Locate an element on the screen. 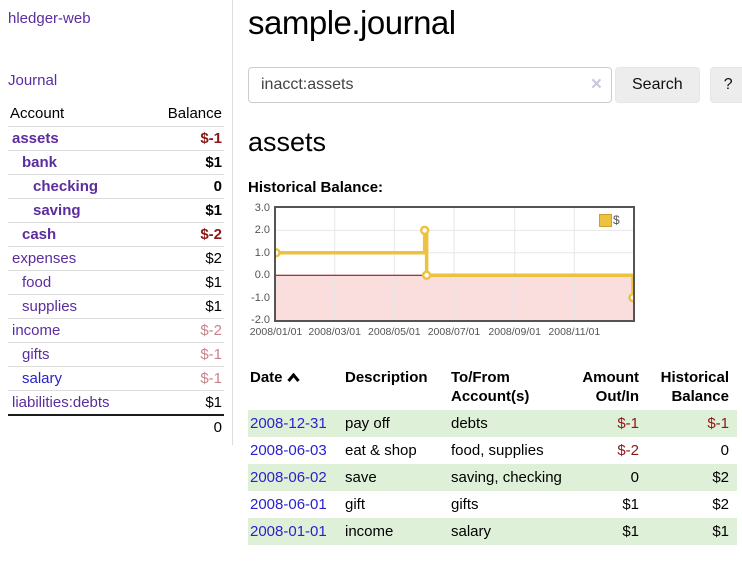  account-link-assets: assets is located at coordinates (35, 138).